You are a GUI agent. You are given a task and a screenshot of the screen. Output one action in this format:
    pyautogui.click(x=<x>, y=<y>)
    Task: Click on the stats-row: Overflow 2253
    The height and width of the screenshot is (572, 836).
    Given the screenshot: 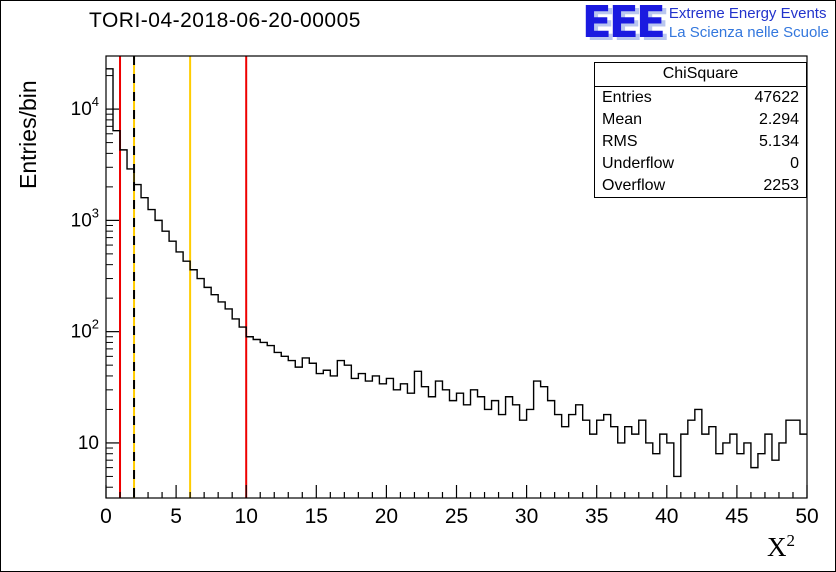 What is the action you would take?
    pyautogui.click(x=700, y=186)
    